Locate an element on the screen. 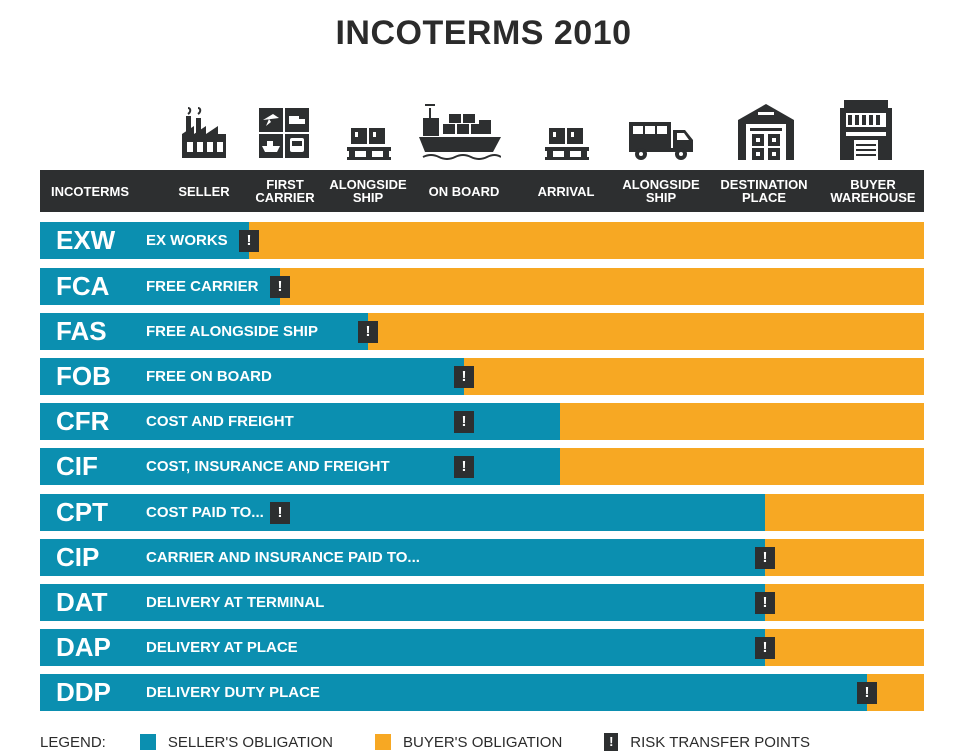 The height and width of the screenshot is (755, 967). risk-marker-icon: ! is located at coordinates (611, 742).